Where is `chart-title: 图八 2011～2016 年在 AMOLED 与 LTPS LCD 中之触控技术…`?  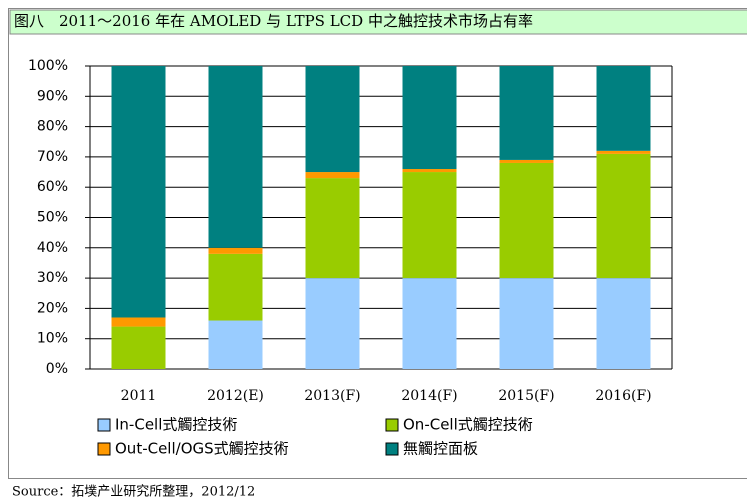 chart-title: 图八 2011～2016 年在 AMOLED 与 LTPS LCD 中之触控技术… is located at coordinates (273, 21).